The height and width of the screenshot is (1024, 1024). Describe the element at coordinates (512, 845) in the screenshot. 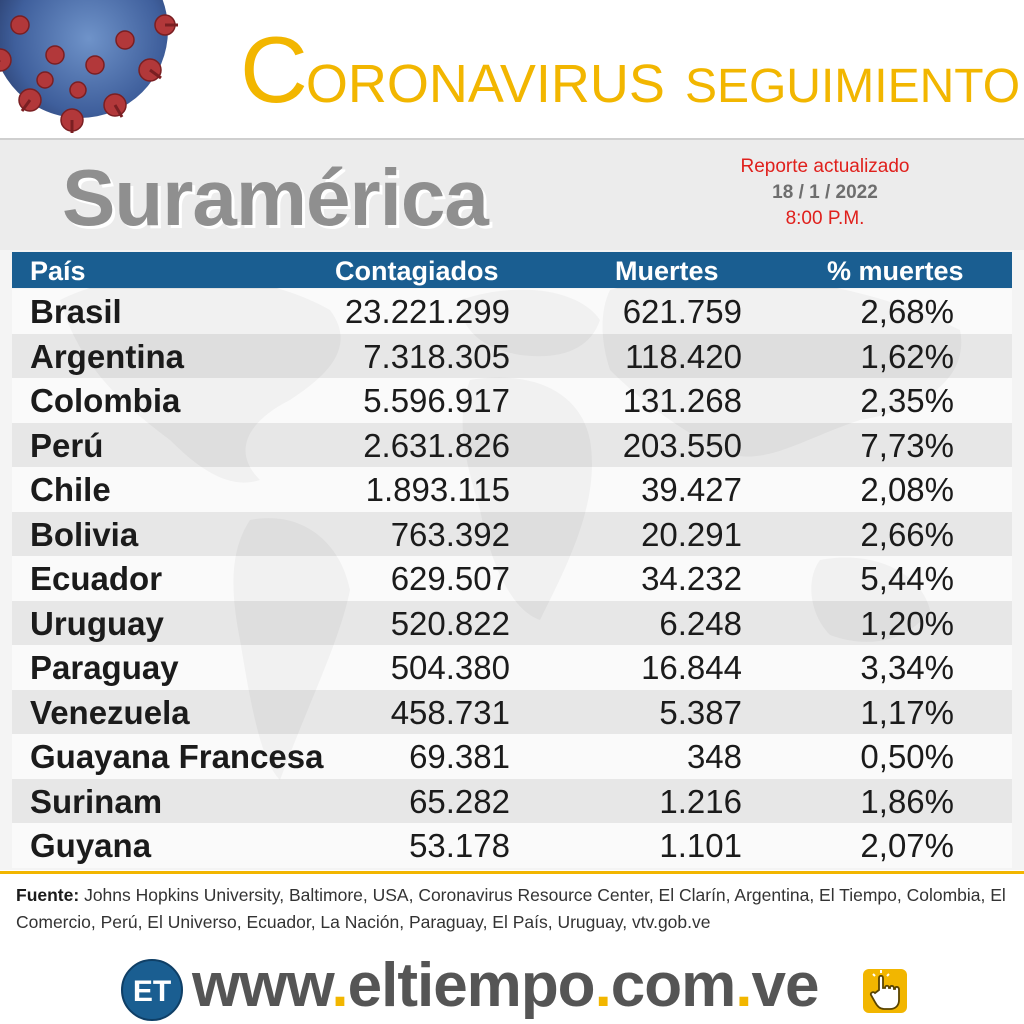

I see `table-row: Guyana 53.178 1.101 2,07%` at that location.